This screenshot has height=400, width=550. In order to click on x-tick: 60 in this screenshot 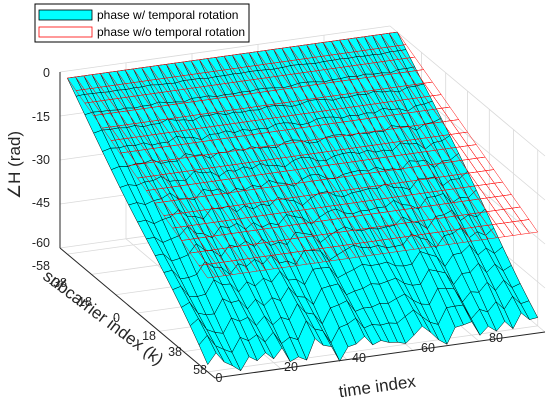, I will do `click(428, 348)`.